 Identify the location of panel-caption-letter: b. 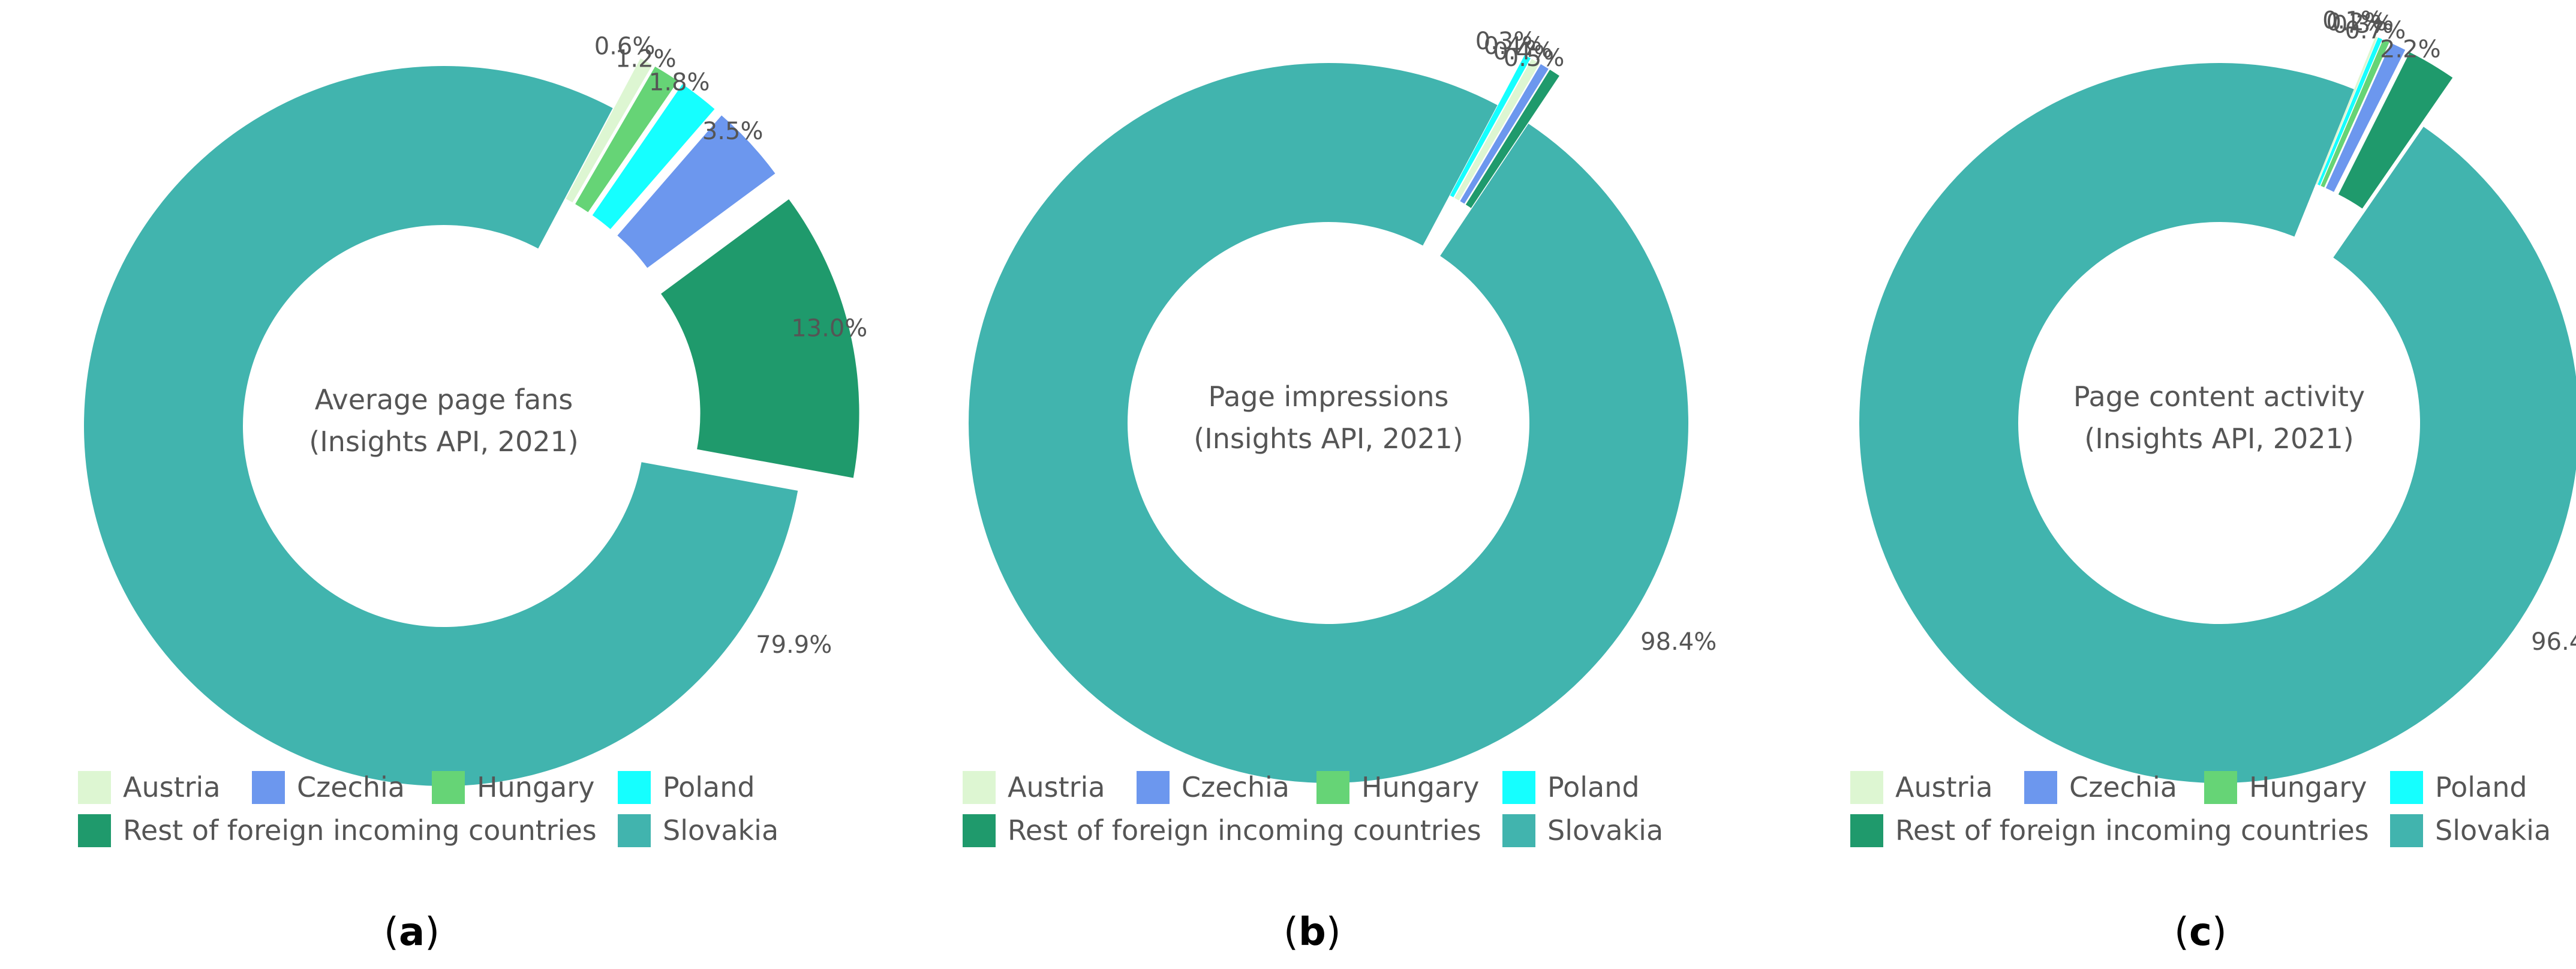
(1312, 932).